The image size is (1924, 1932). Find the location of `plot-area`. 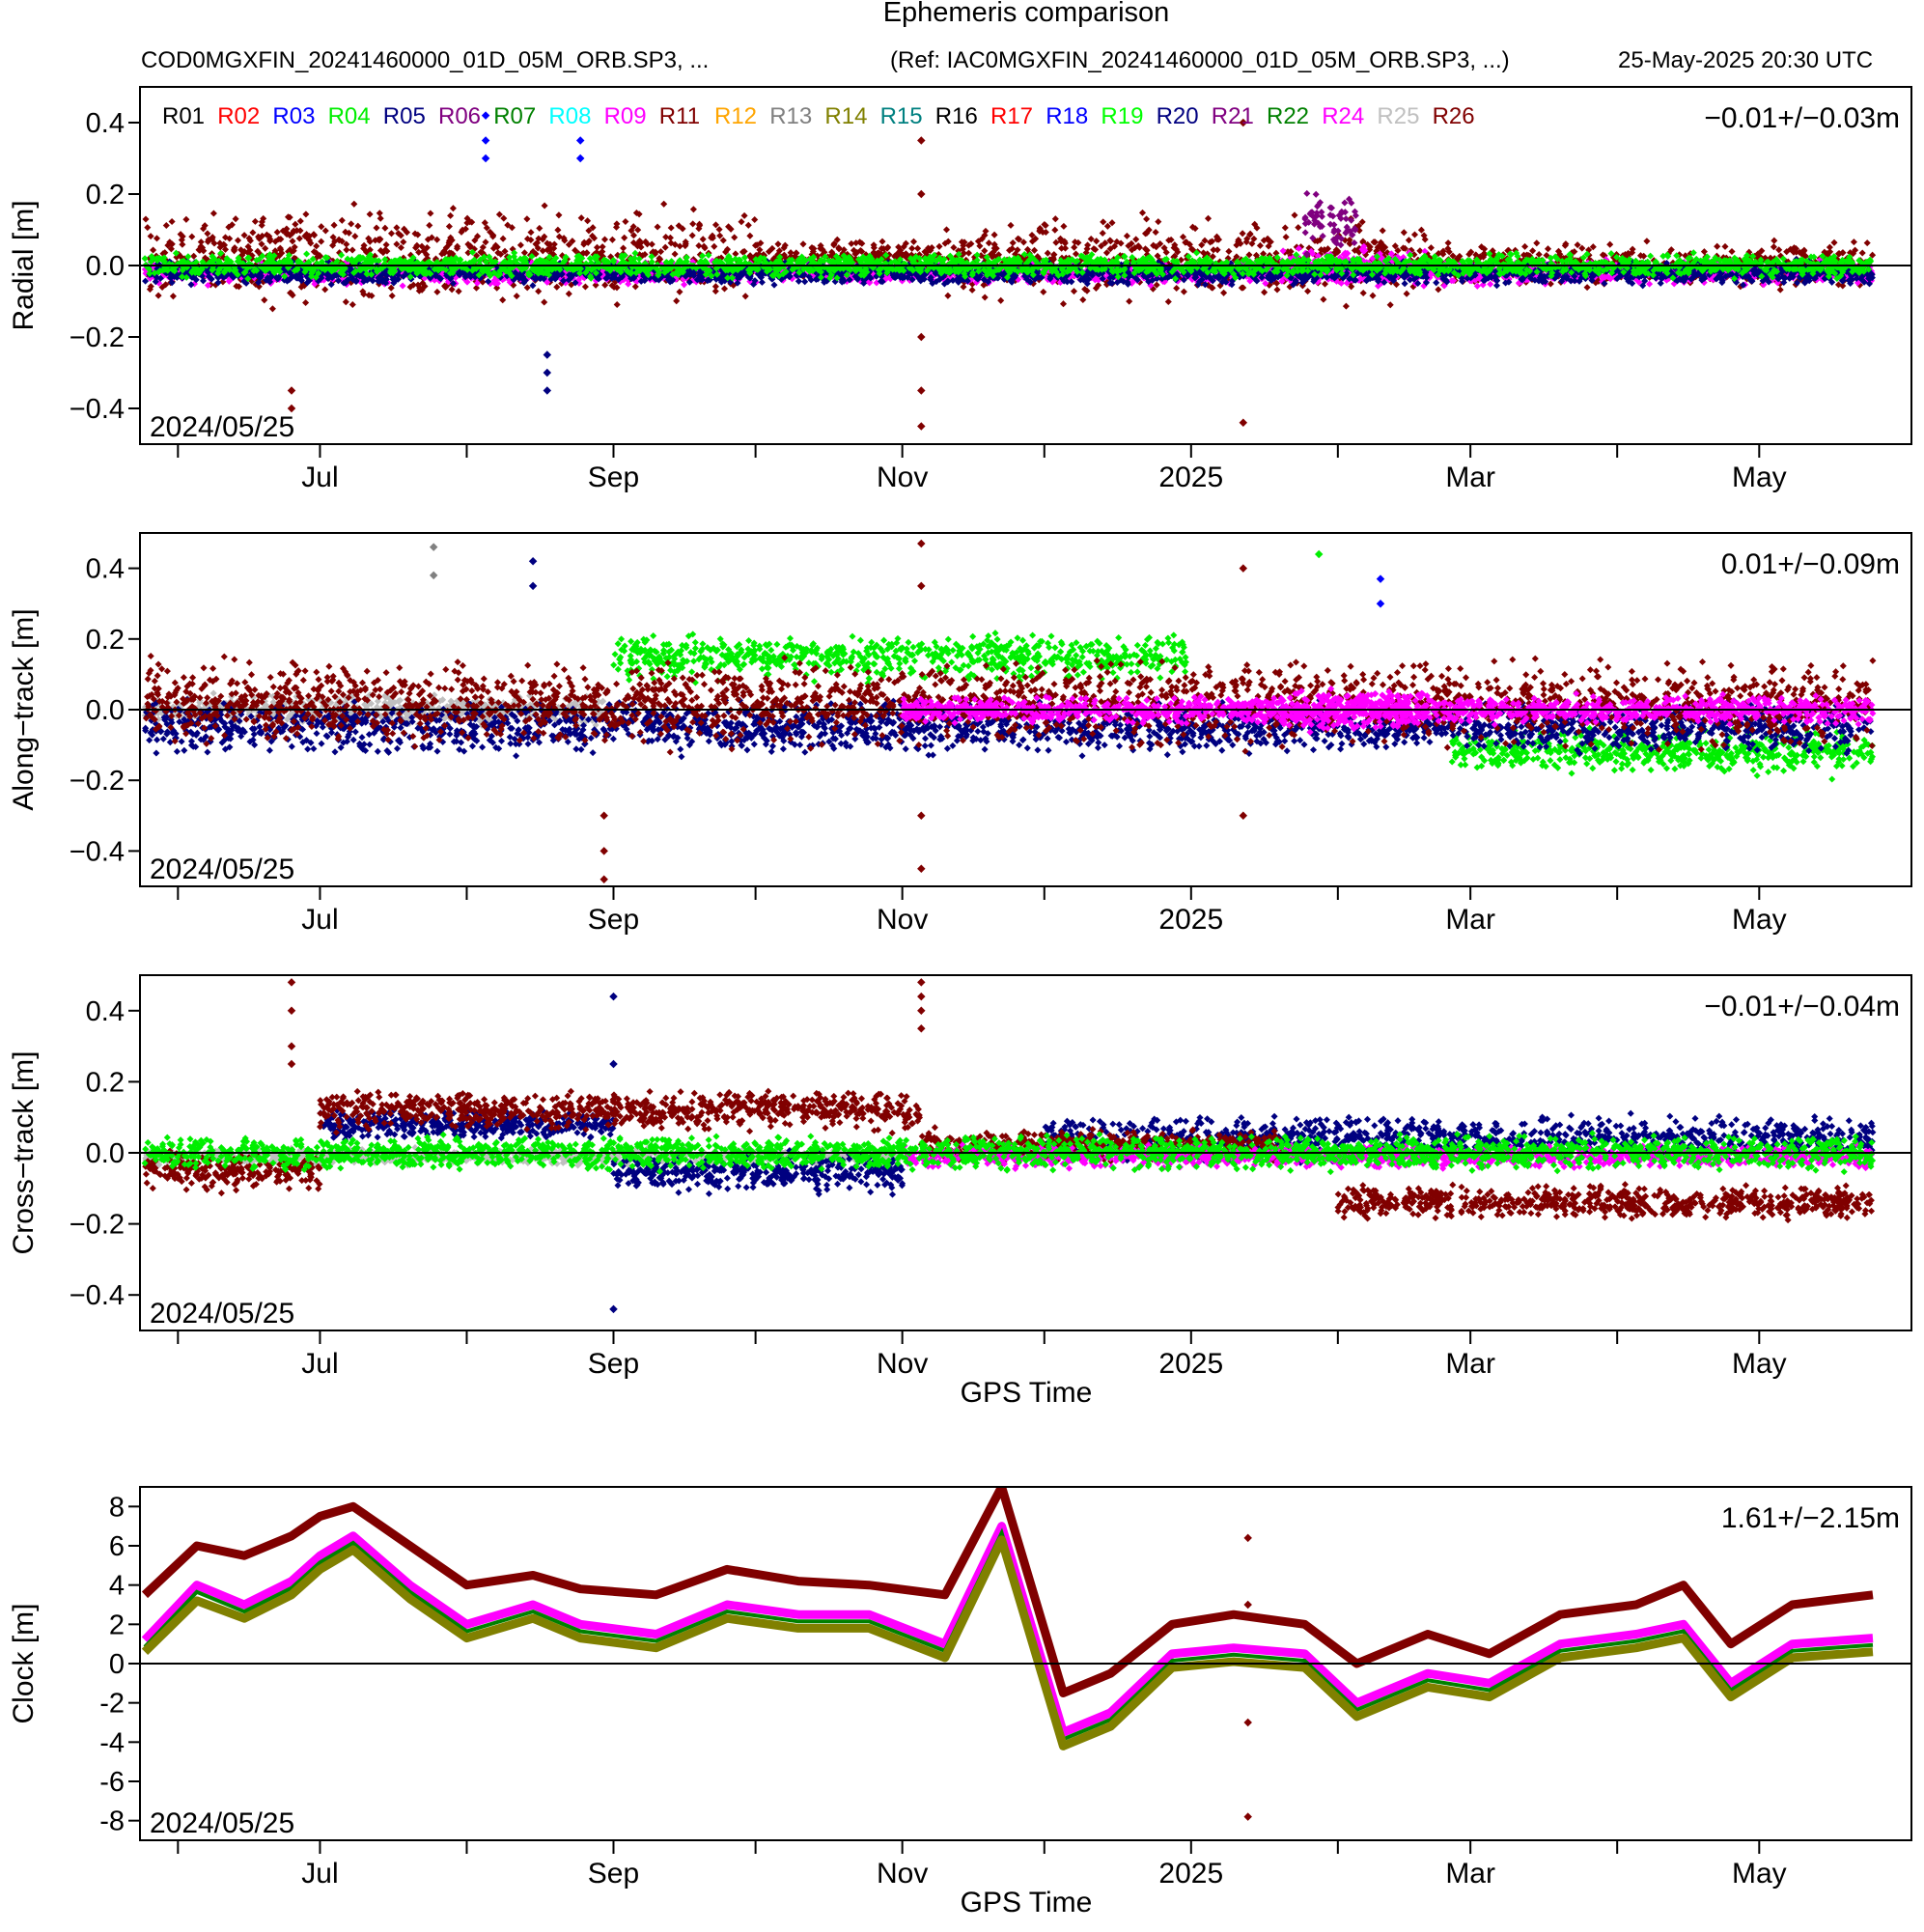

plot-area is located at coordinates (1009, 271).